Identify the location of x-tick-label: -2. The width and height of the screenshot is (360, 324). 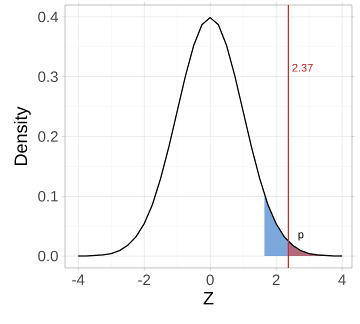
(144, 279).